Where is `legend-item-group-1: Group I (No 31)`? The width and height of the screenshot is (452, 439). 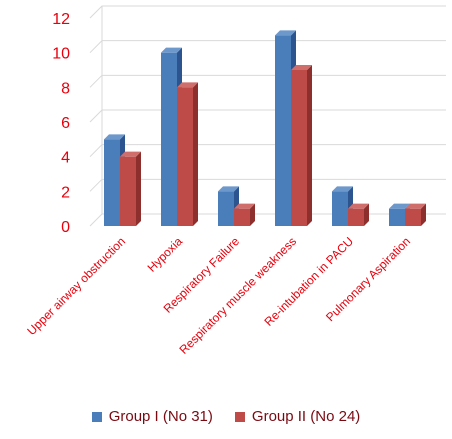 legend-item-group-1: Group I (No 31) is located at coordinates (152, 416).